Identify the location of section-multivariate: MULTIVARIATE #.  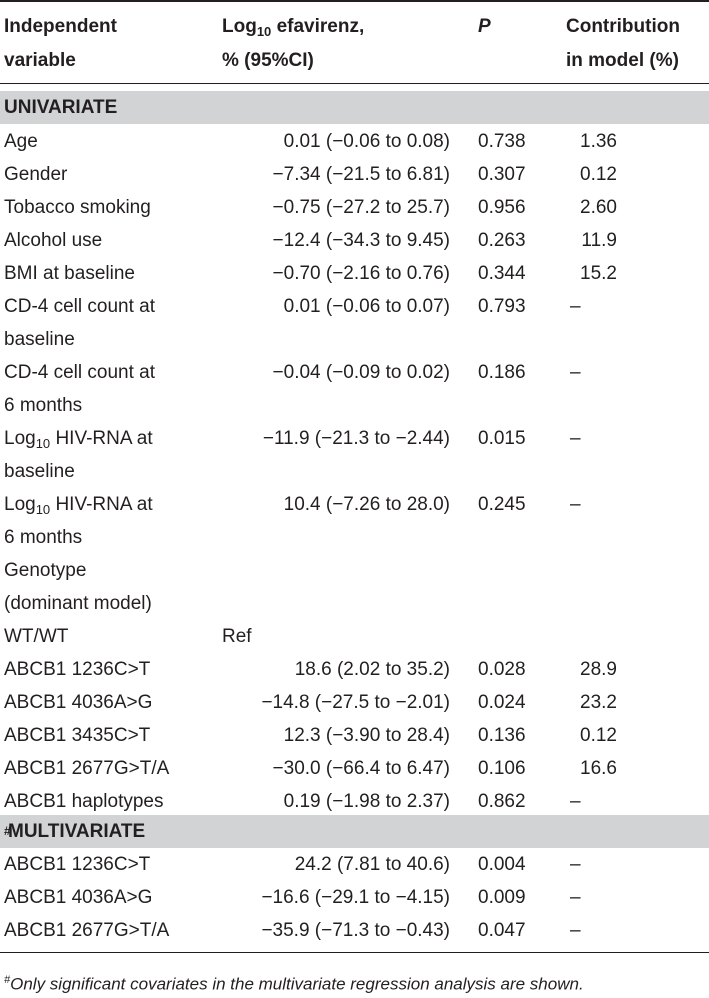
(354, 831).